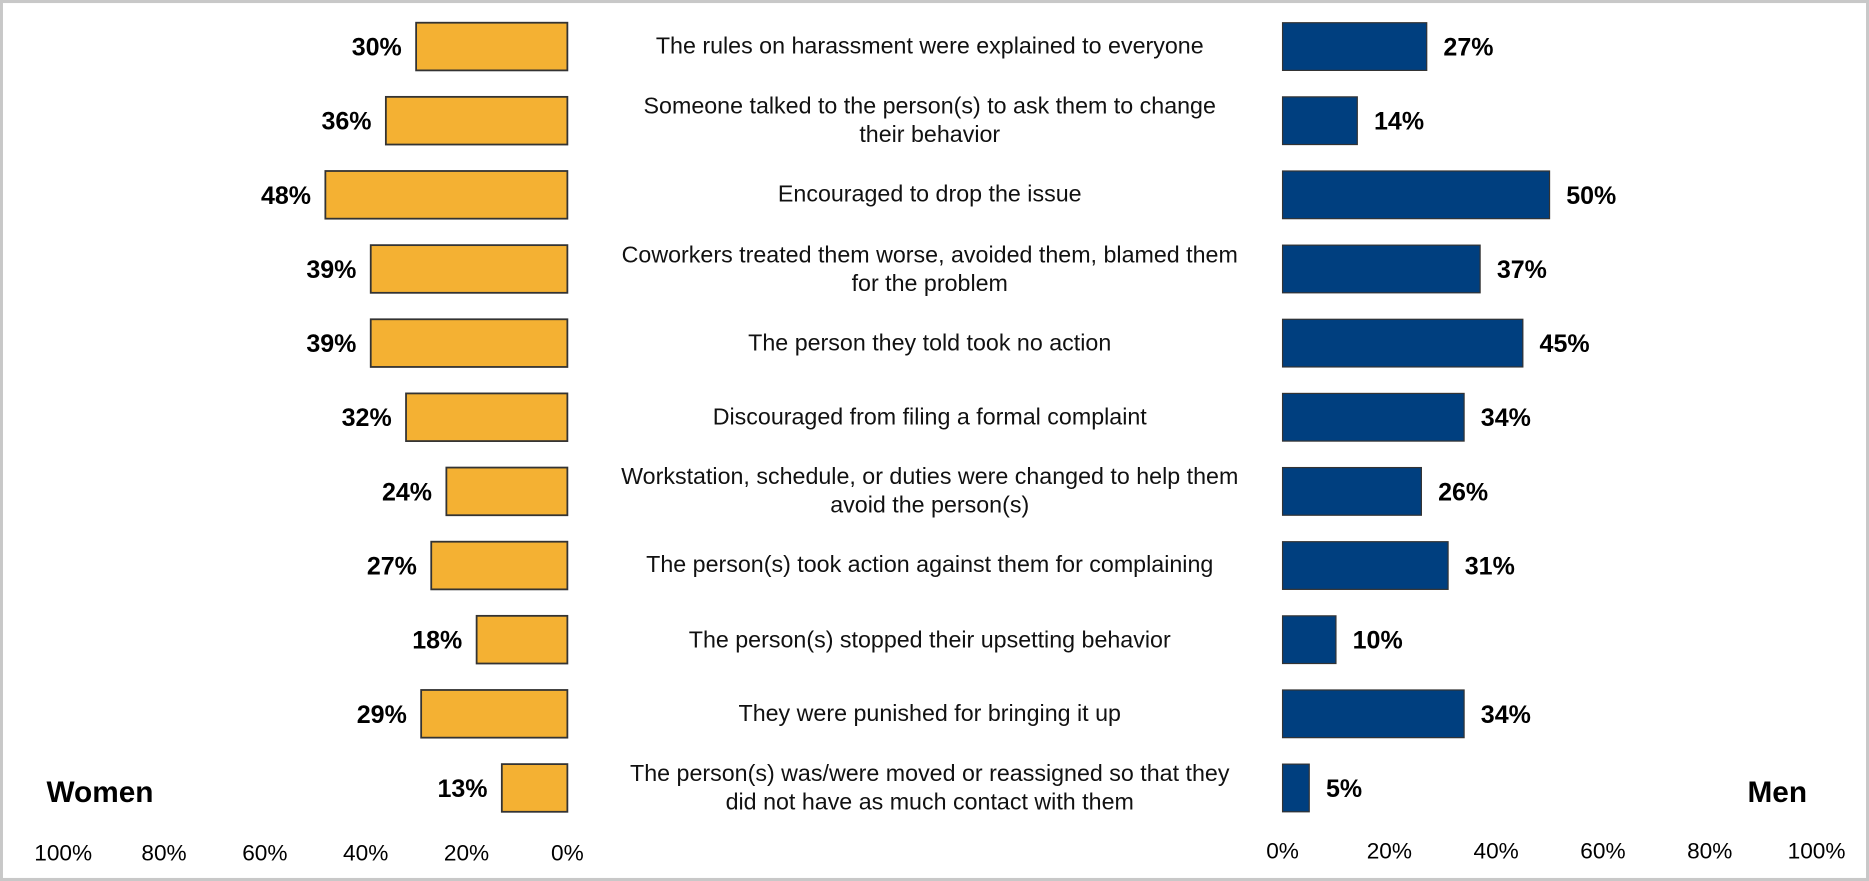 The width and height of the screenshot is (1869, 881). What do you see at coordinates (1463, 492) in the screenshot?
I see `value-label: 26%` at bounding box center [1463, 492].